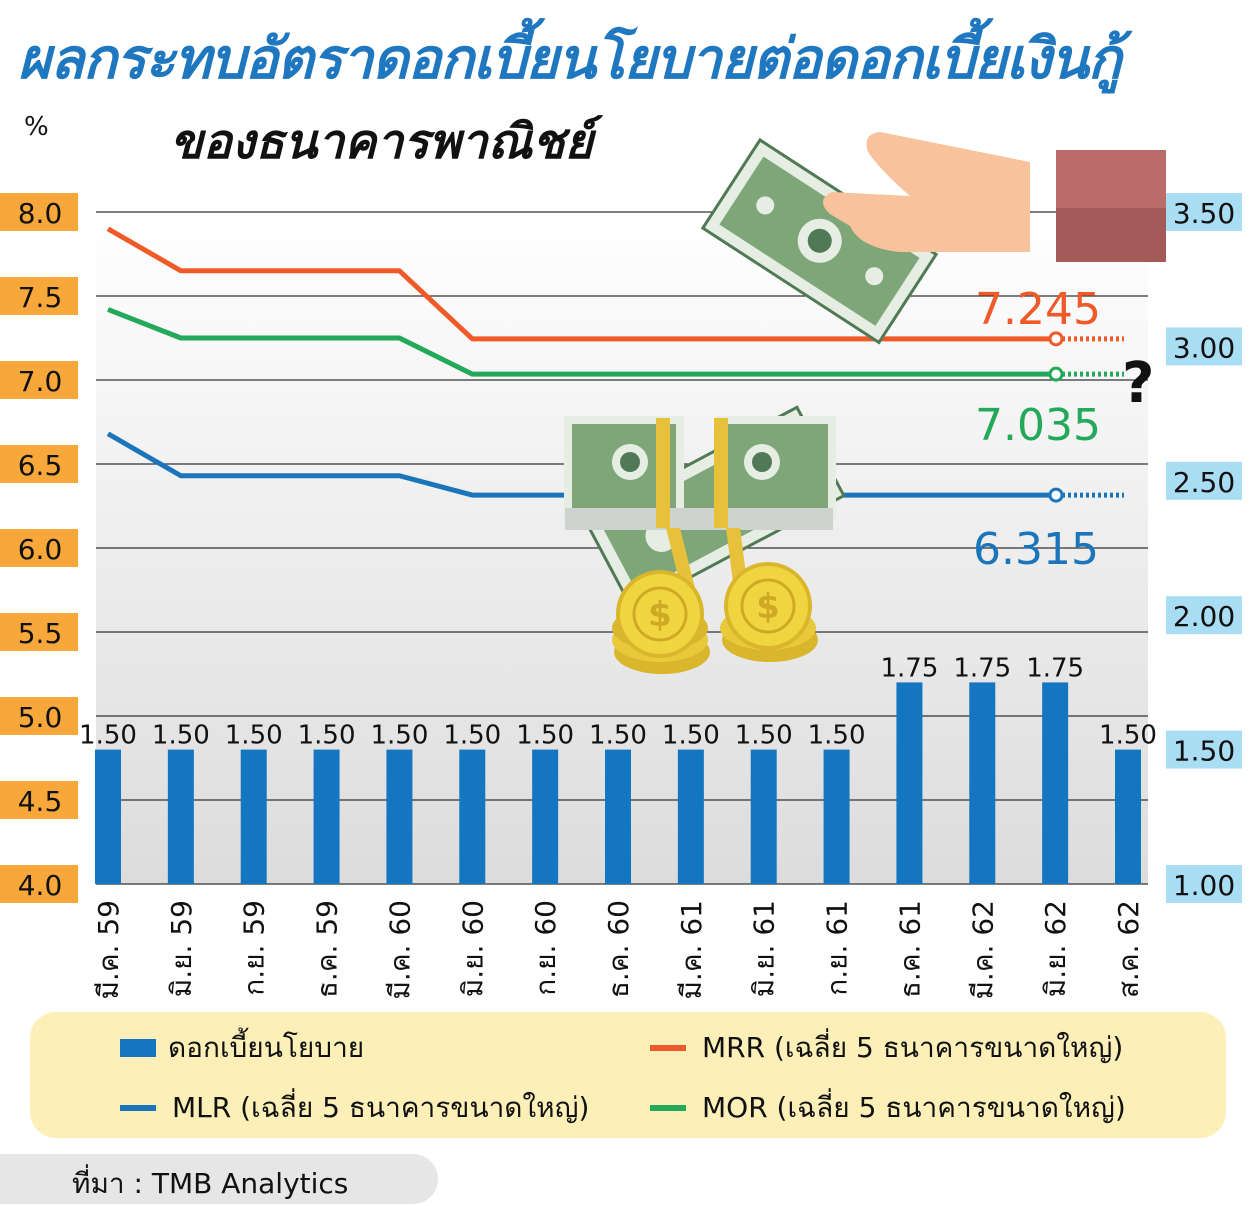  I want to click on left-tick-label: 6.0, so click(40, 549).